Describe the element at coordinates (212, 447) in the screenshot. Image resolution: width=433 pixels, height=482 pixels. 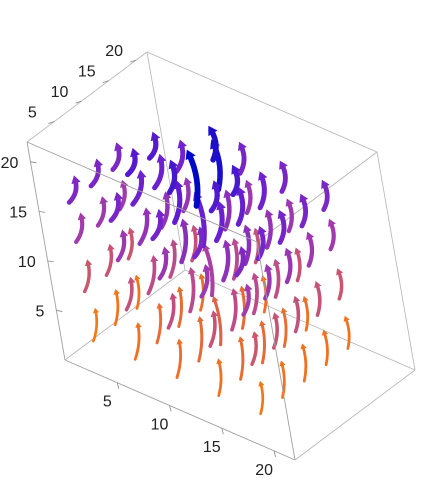
I see `x-tick-label: 15` at that location.